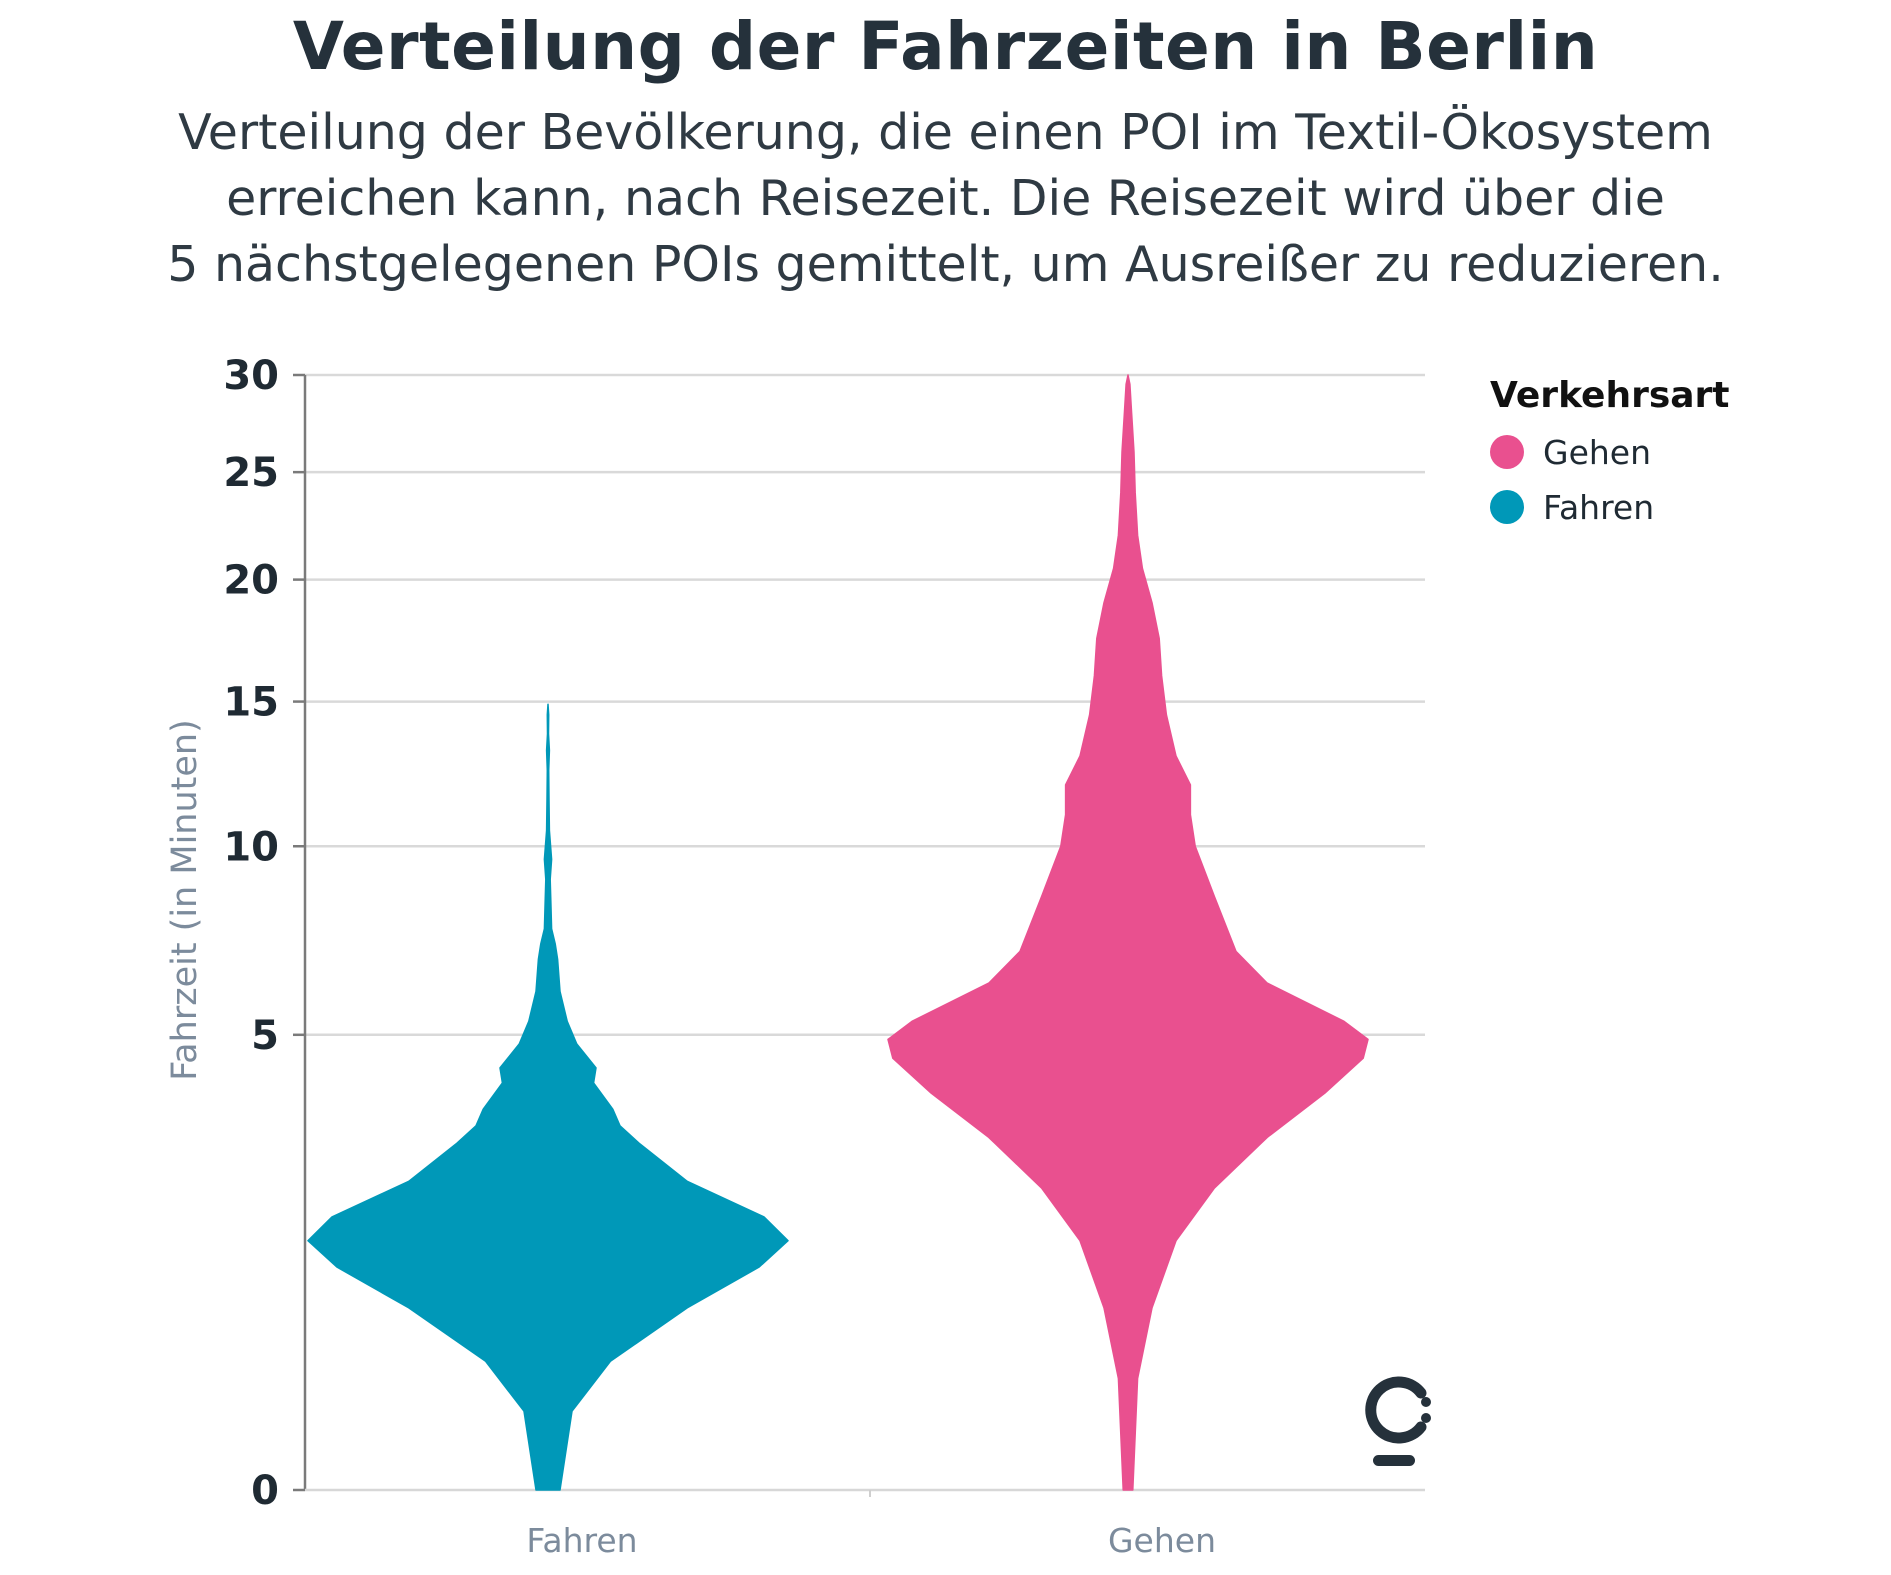 The height and width of the screenshot is (1575, 1891). Describe the element at coordinates (1610, 395) in the screenshot. I see `legend-title: Verkehrsart` at that location.